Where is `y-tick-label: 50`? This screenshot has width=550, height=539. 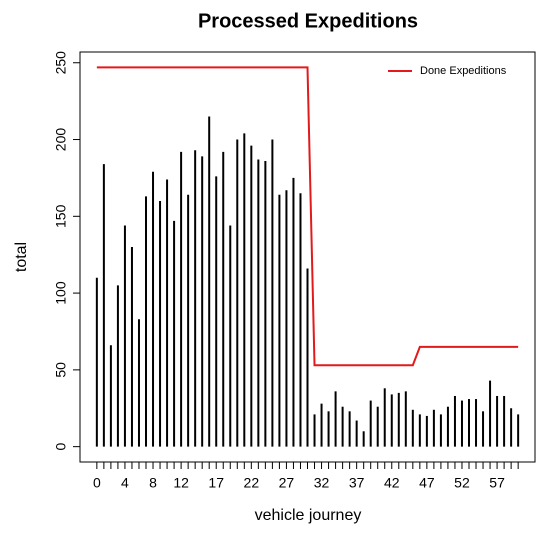 y-tick-label: 50 is located at coordinates (61, 370).